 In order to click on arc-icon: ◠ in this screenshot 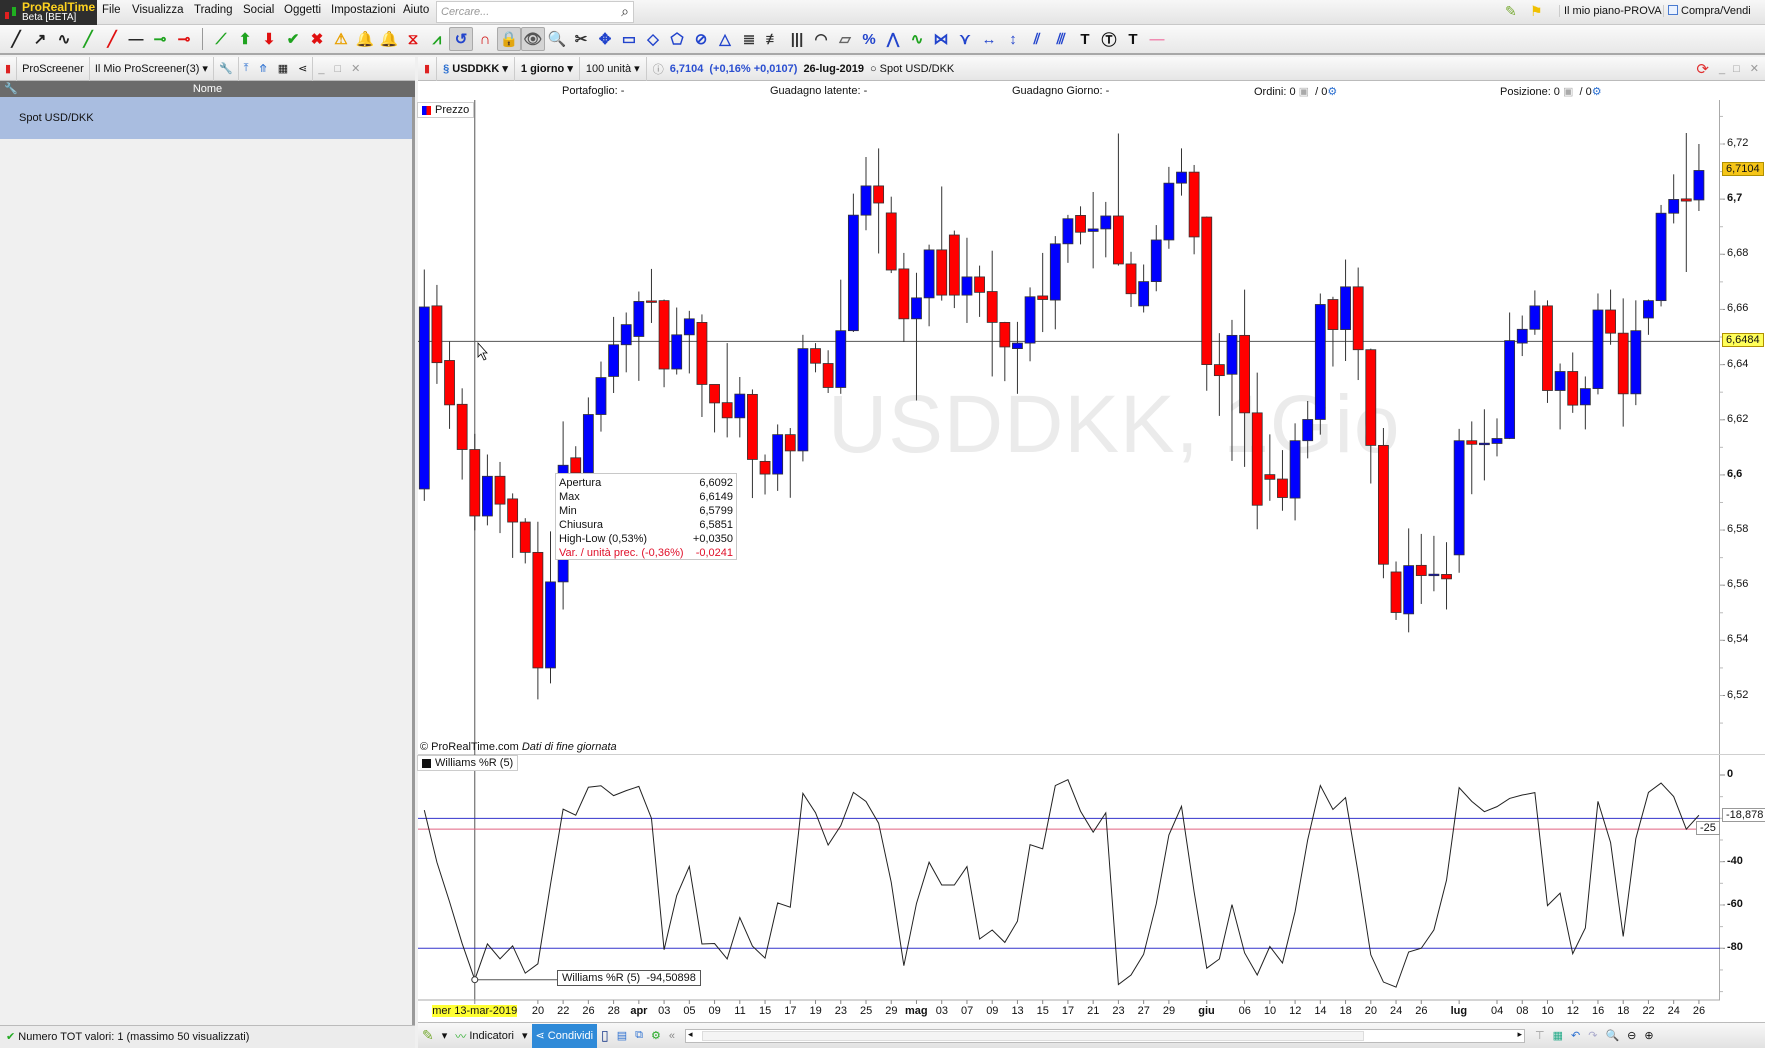, I will do `click(821, 39)`.